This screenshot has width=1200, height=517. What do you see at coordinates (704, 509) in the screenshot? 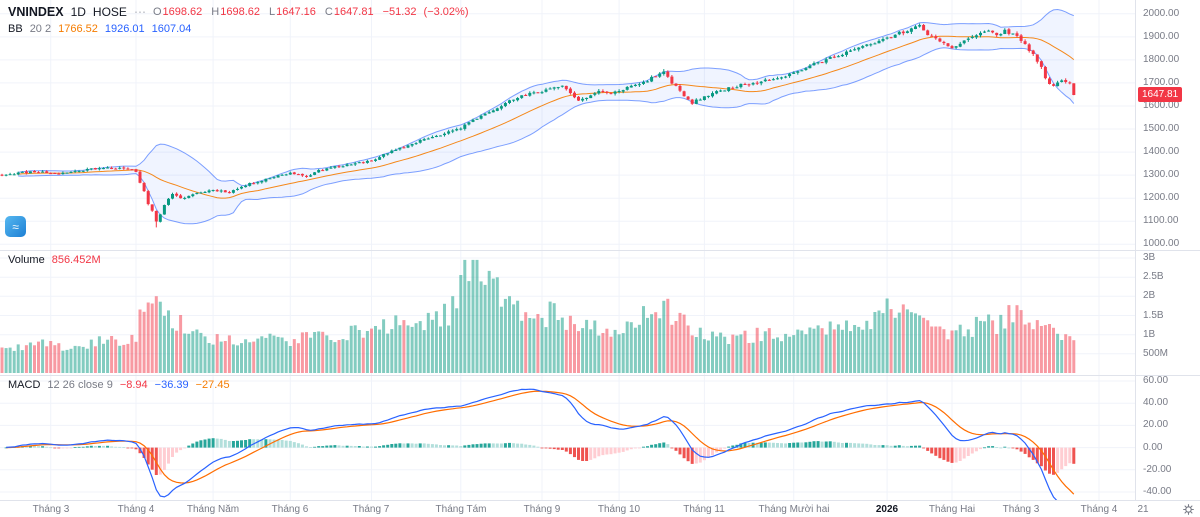
I see `time-axis-label: Tháng 11` at bounding box center [704, 509].